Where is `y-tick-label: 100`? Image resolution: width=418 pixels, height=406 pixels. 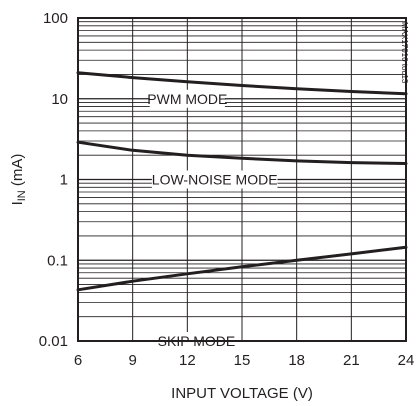 y-tick-label: 100 is located at coordinates (55, 18).